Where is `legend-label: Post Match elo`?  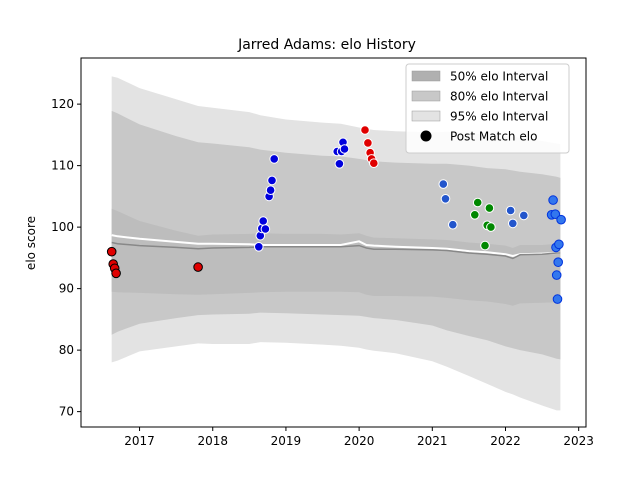 legend-label: Post Match elo is located at coordinates (493, 137).